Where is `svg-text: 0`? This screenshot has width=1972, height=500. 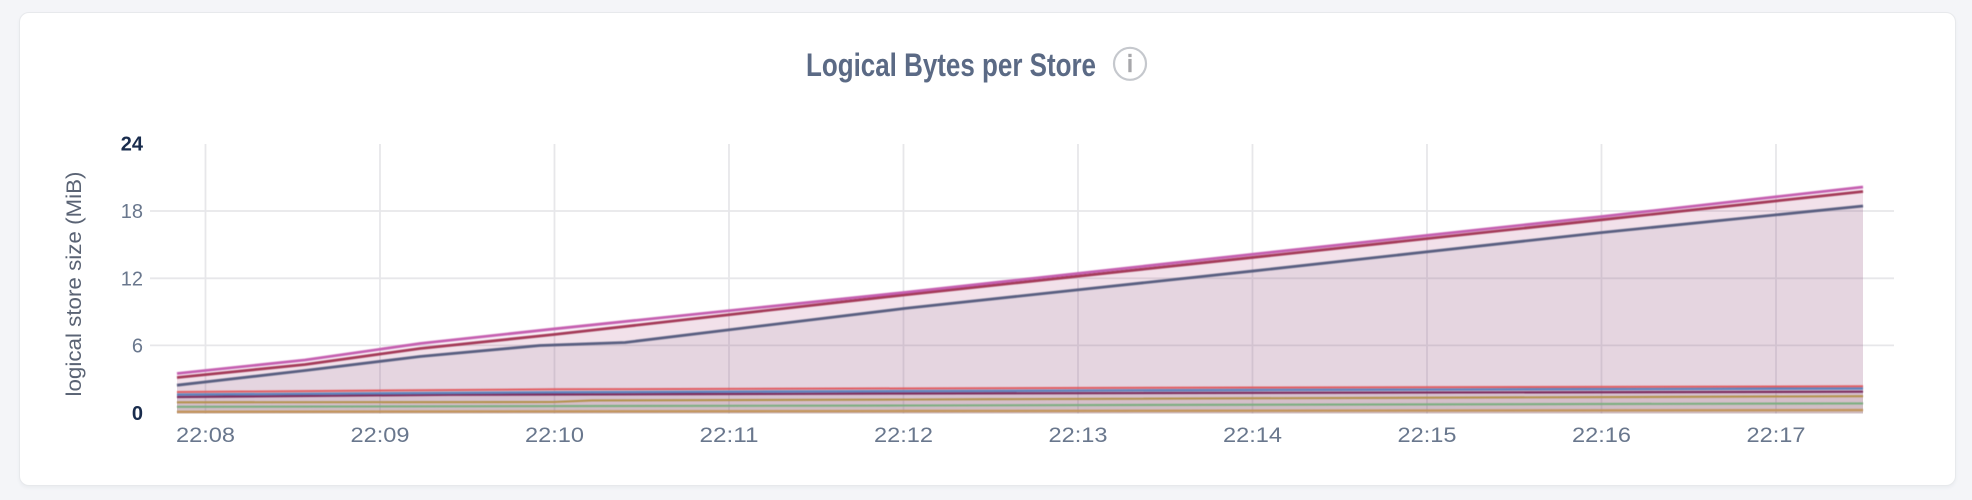
svg-text: 0 is located at coordinates (137, 414).